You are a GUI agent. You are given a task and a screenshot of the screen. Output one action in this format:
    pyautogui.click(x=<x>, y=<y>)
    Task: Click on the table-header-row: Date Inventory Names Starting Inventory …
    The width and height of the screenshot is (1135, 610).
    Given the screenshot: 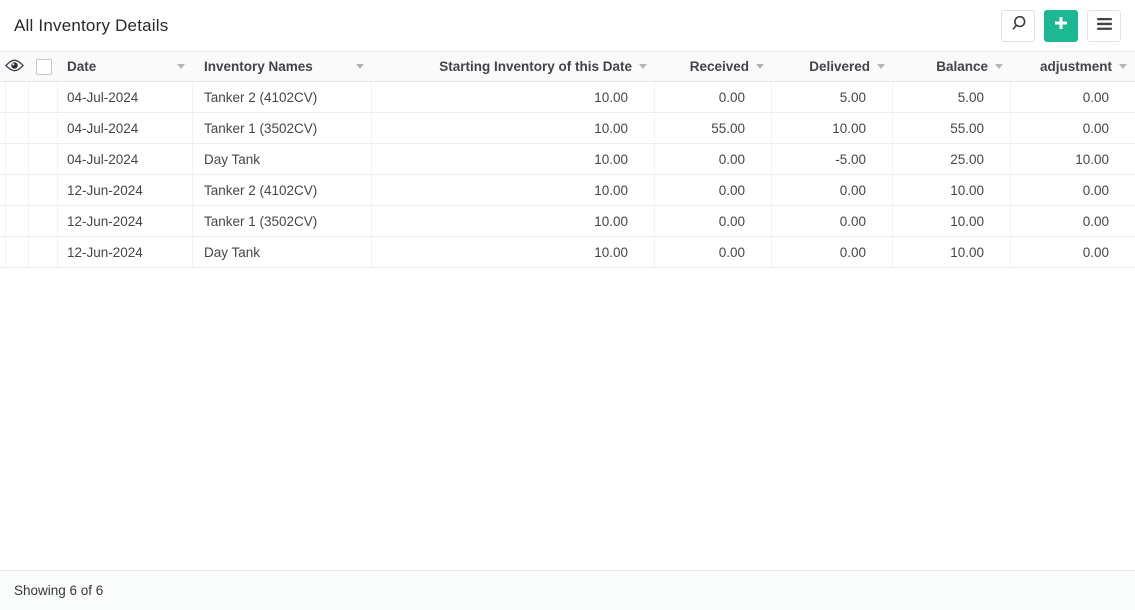 What is the action you would take?
    pyautogui.click(x=567, y=66)
    